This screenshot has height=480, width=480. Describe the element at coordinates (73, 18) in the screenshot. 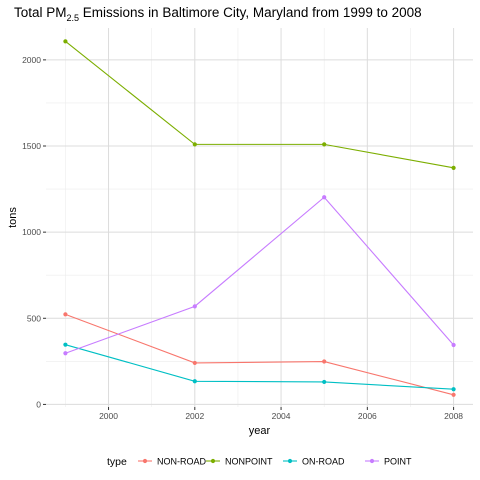

I see `chart-title-subscript: 2.5` at that location.